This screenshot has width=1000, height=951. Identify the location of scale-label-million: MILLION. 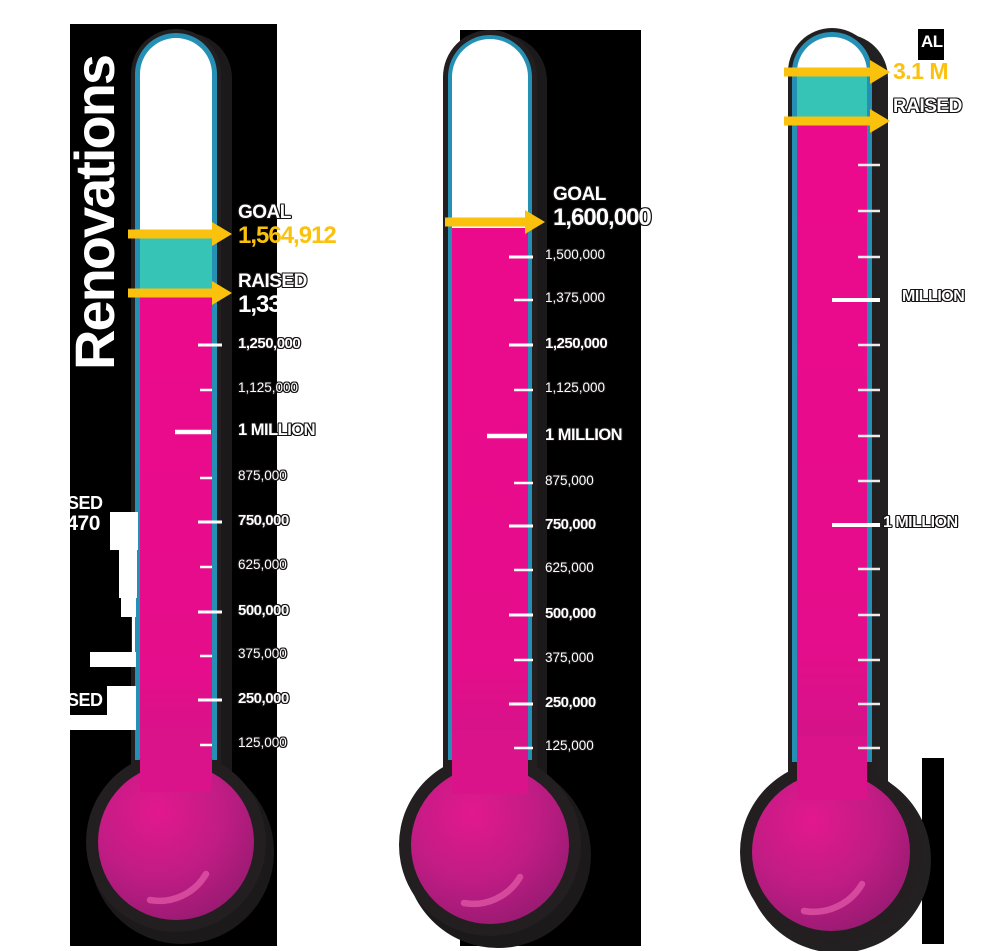
(933, 296).